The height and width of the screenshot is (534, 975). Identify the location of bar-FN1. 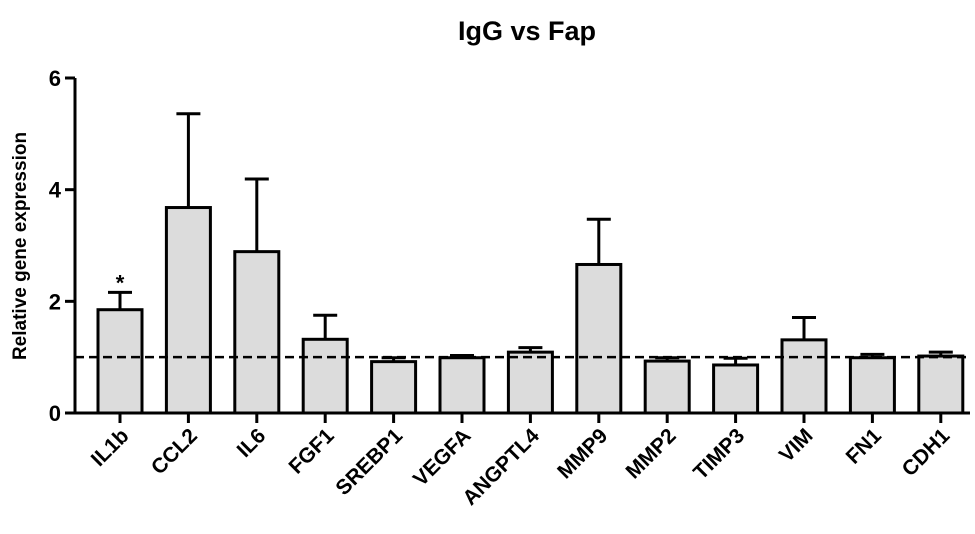
(872, 385).